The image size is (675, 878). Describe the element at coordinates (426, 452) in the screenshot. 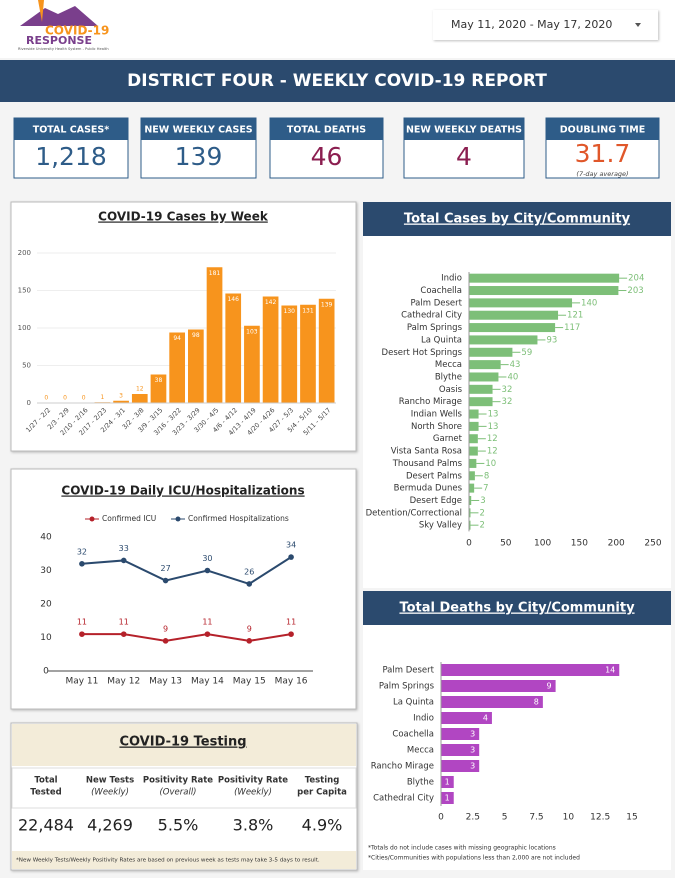

I see `y-tick-label: Vista Santa Rosa` at that location.